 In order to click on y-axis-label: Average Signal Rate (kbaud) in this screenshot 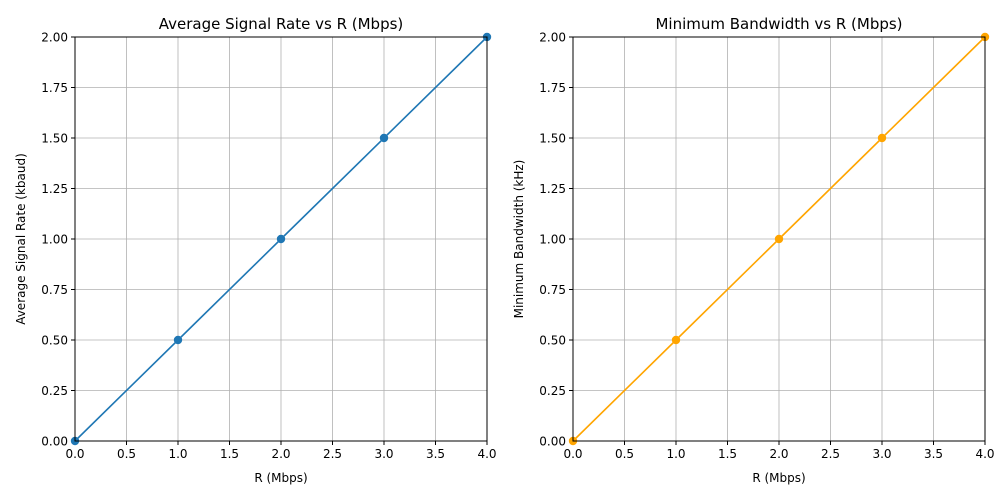, I will do `click(21, 239)`.